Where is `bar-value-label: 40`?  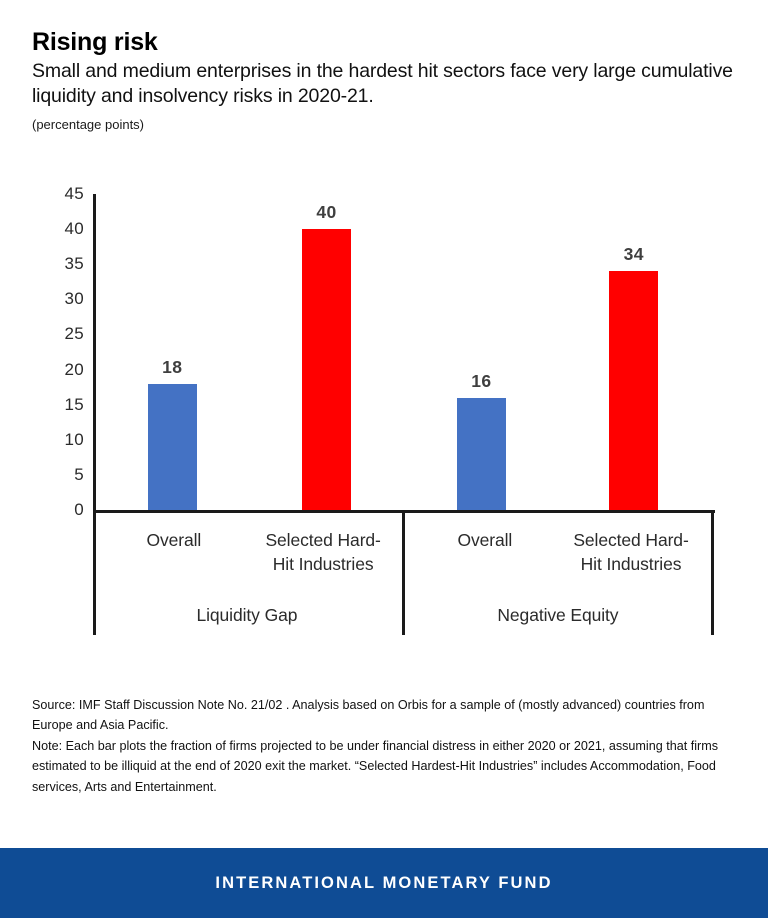 bar-value-label: 40 is located at coordinates (326, 212).